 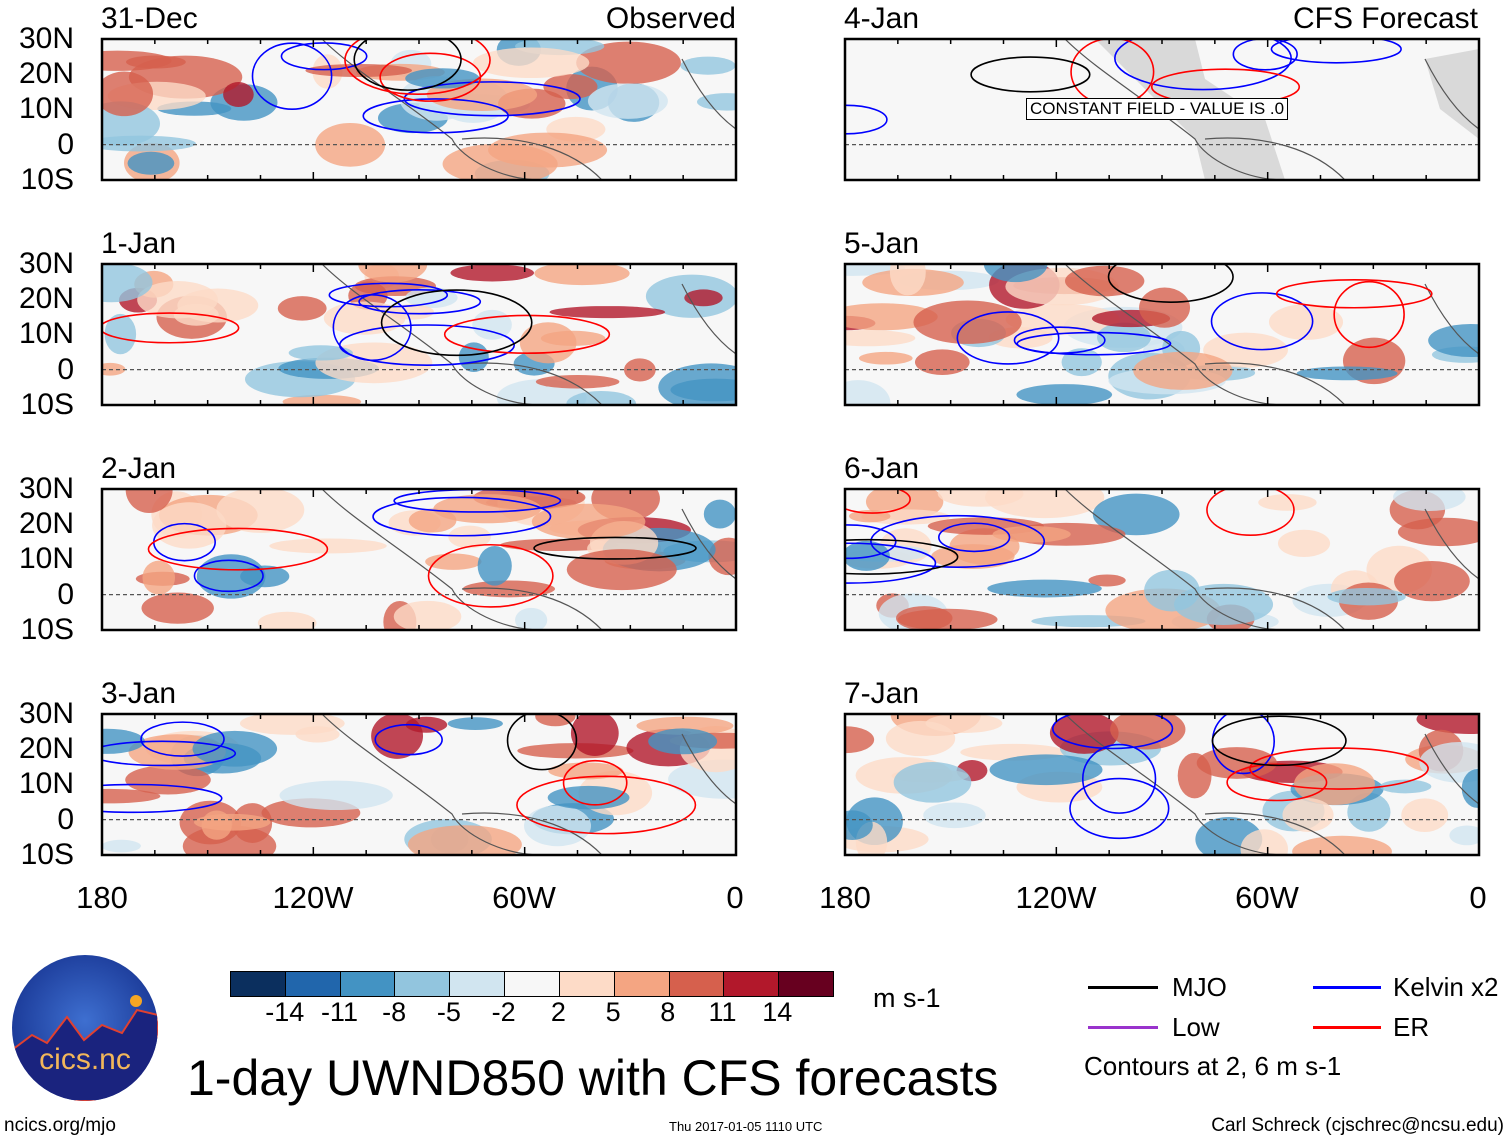 What do you see at coordinates (882, 243) in the screenshot?
I see `panel-date-5: 5-Jan` at bounding box center [882, 243].